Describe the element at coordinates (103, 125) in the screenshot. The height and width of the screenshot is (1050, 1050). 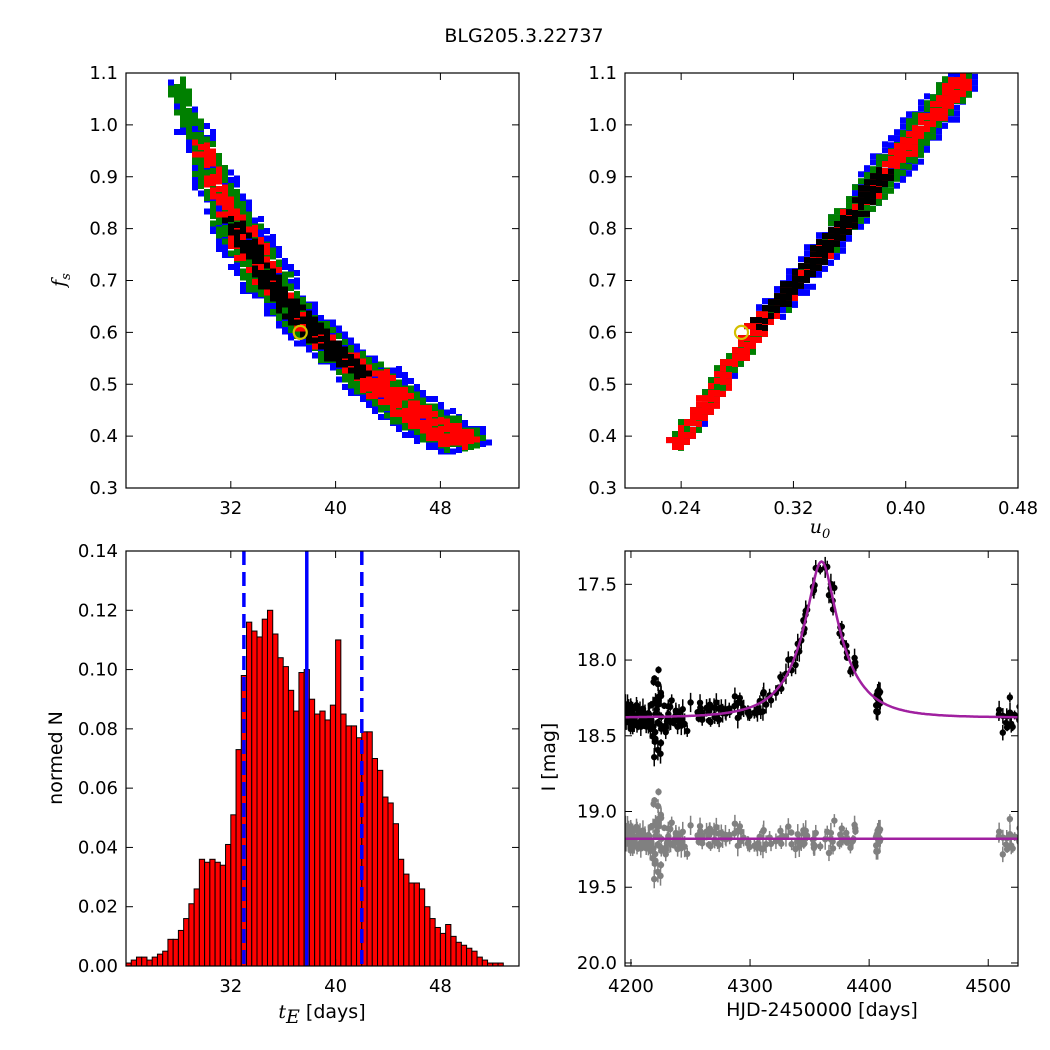
I see `y-tick-label: 1.0` at that location.